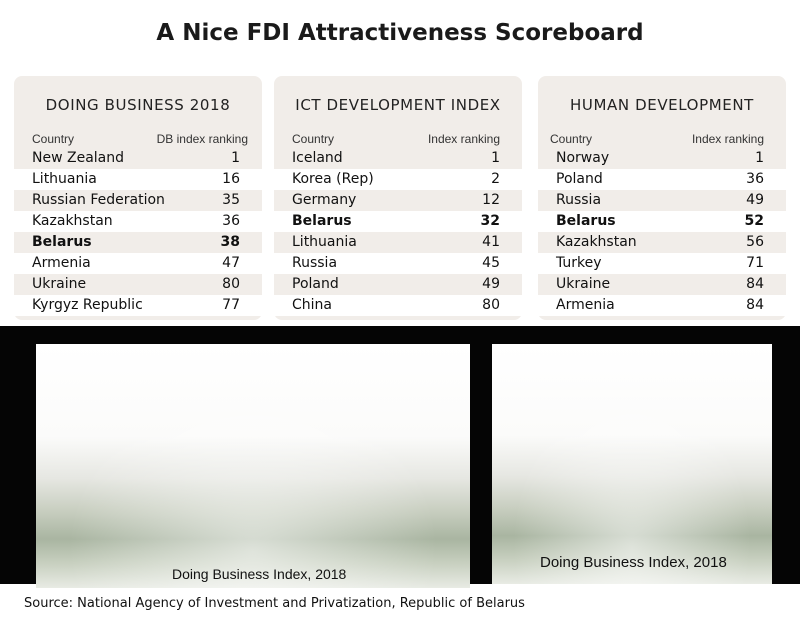  I want to click on table-heading: ICT DEVELOPMENT INDEX, so click(398, 105).